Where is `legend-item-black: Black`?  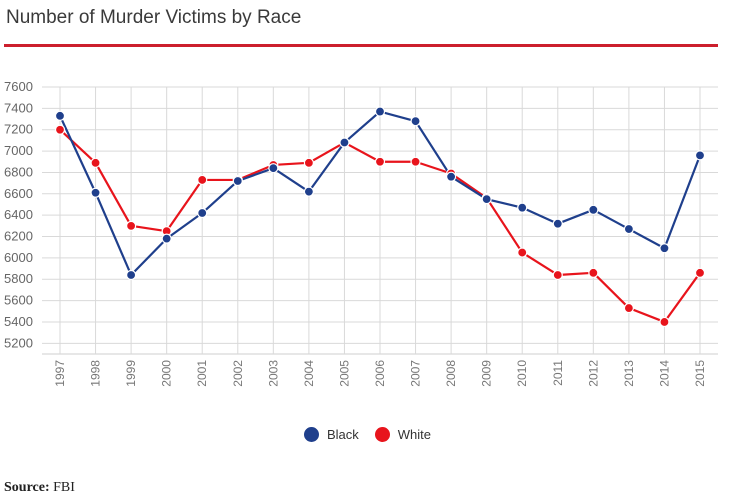 legend-item-black: Black is located at coordinates (331, 434).